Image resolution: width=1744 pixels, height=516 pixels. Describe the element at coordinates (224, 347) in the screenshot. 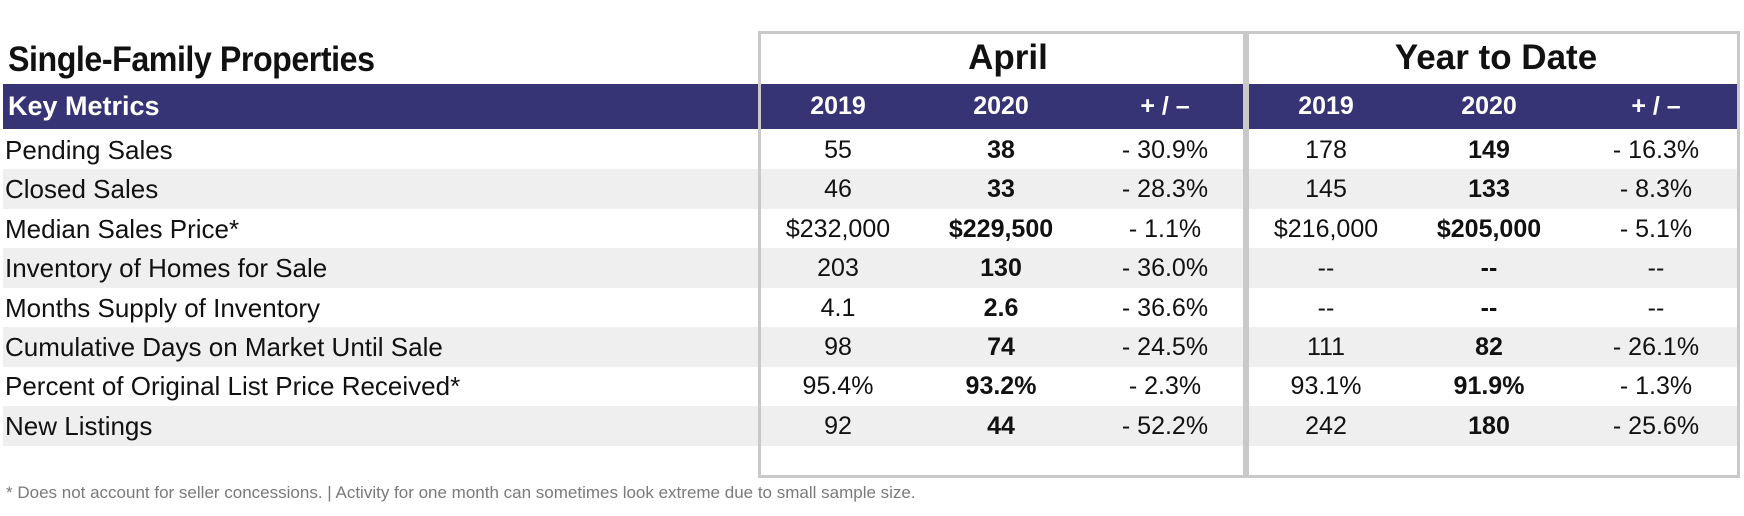

I see `metric-label: Cumulative Days on Market Until Sale` at that location.